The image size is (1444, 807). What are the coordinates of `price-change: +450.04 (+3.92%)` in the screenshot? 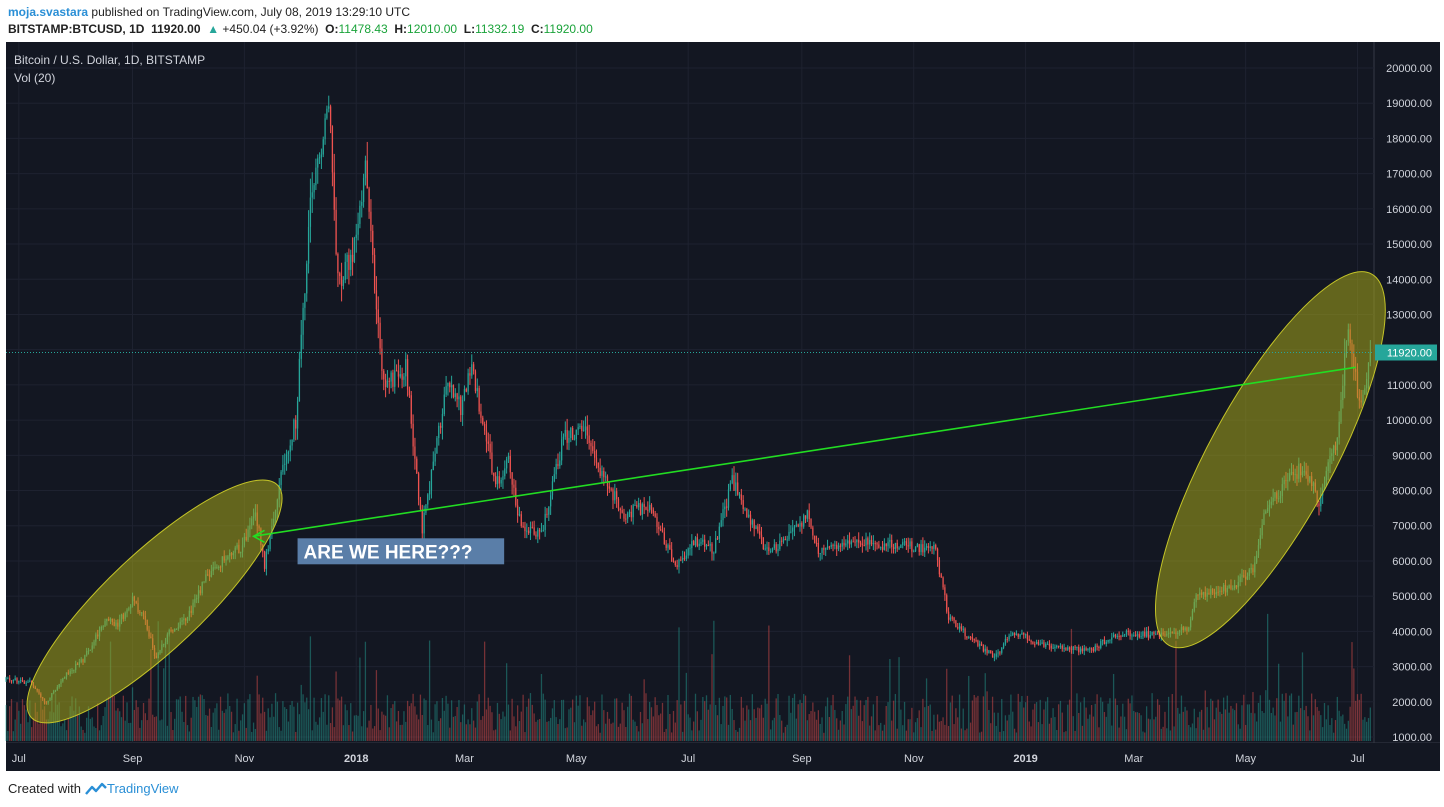 It's located at (270, 29).